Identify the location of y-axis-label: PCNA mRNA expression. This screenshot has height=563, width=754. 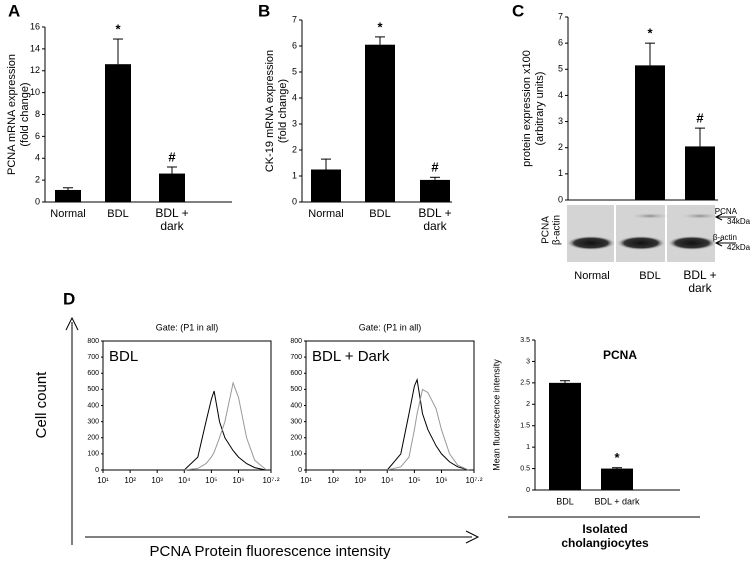
(12, 114).